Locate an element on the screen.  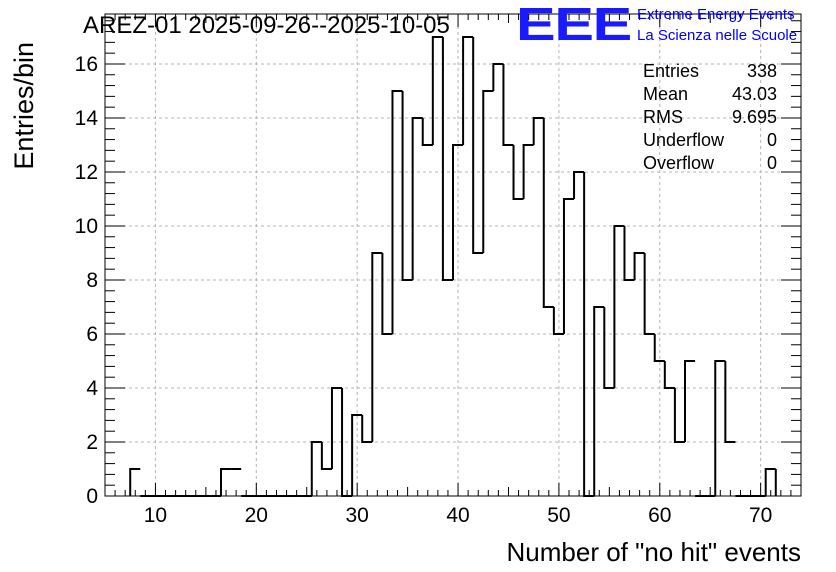
y-tick-label: 14 is located at coordinates (87, 118).